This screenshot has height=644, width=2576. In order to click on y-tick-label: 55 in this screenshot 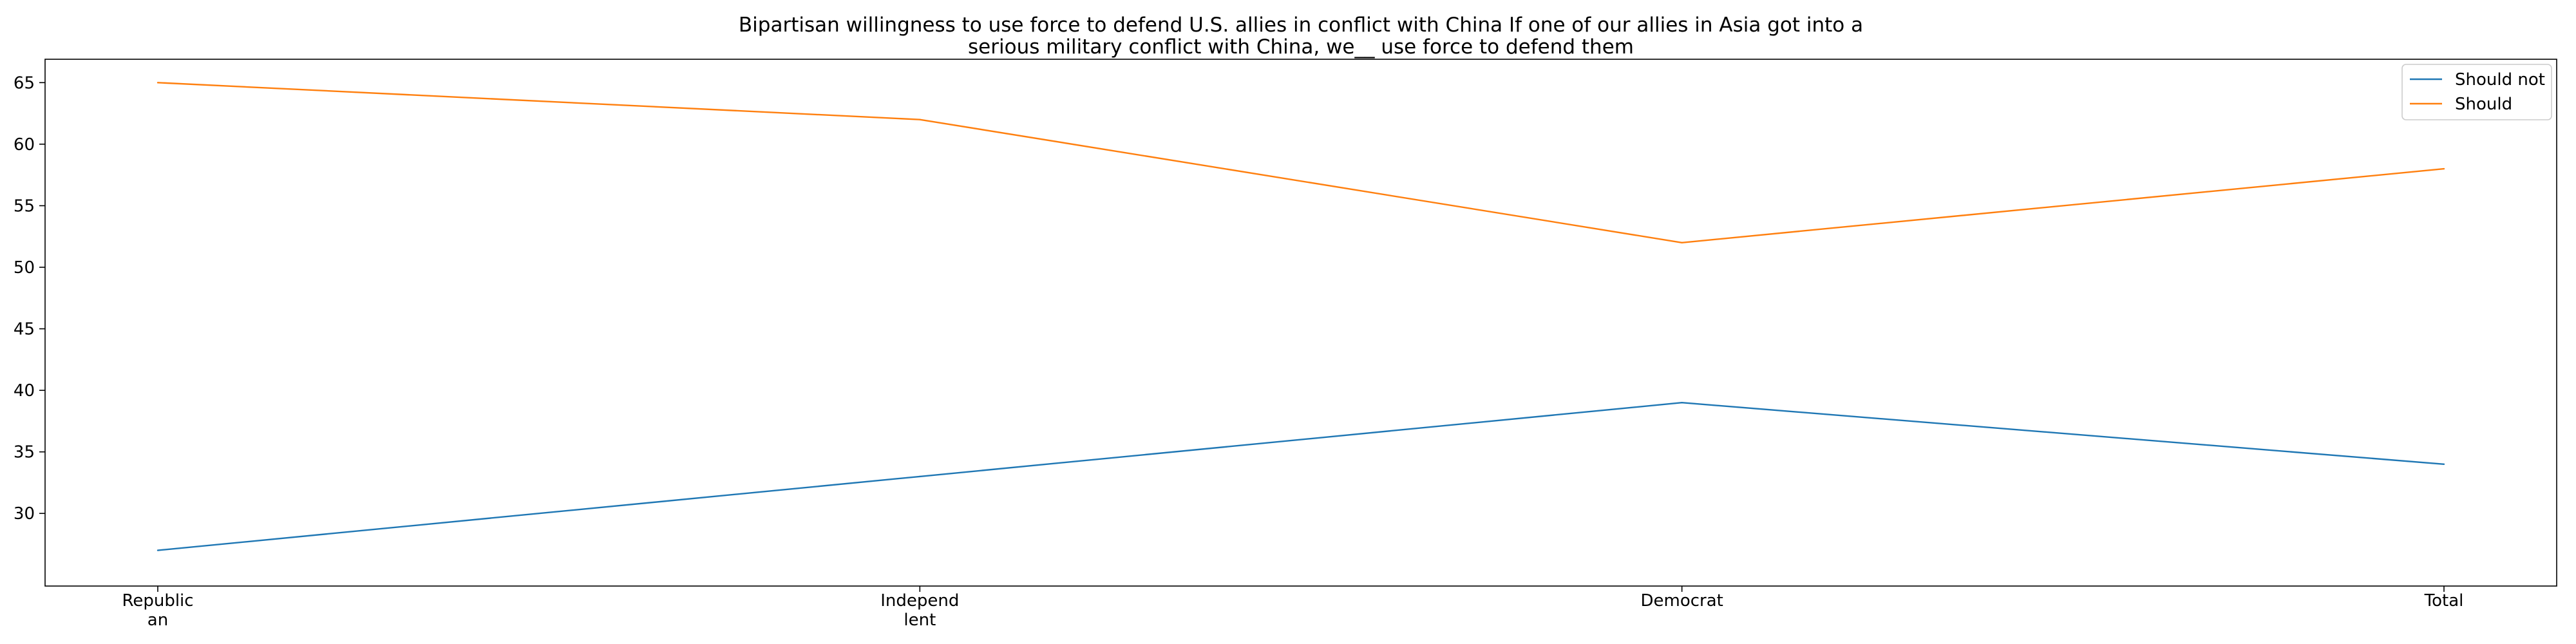, I will do `click(24, 206)`.